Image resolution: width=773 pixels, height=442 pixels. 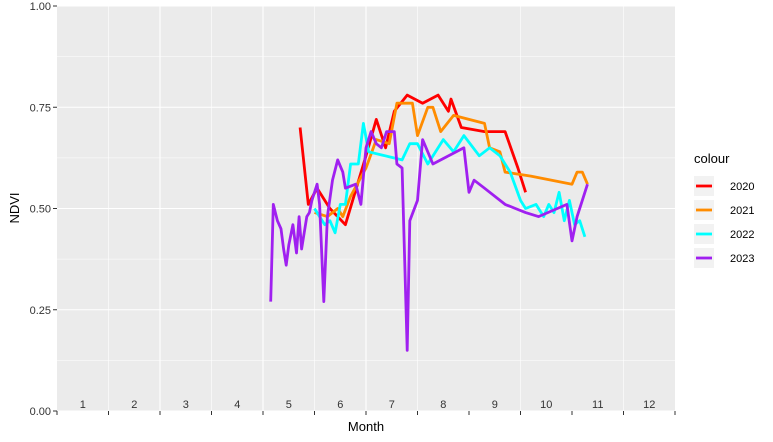 What do you see at coordinates (83, 405) in the screenshot?
I see `x-tick-label: 1` at bounding box center [83, 405].